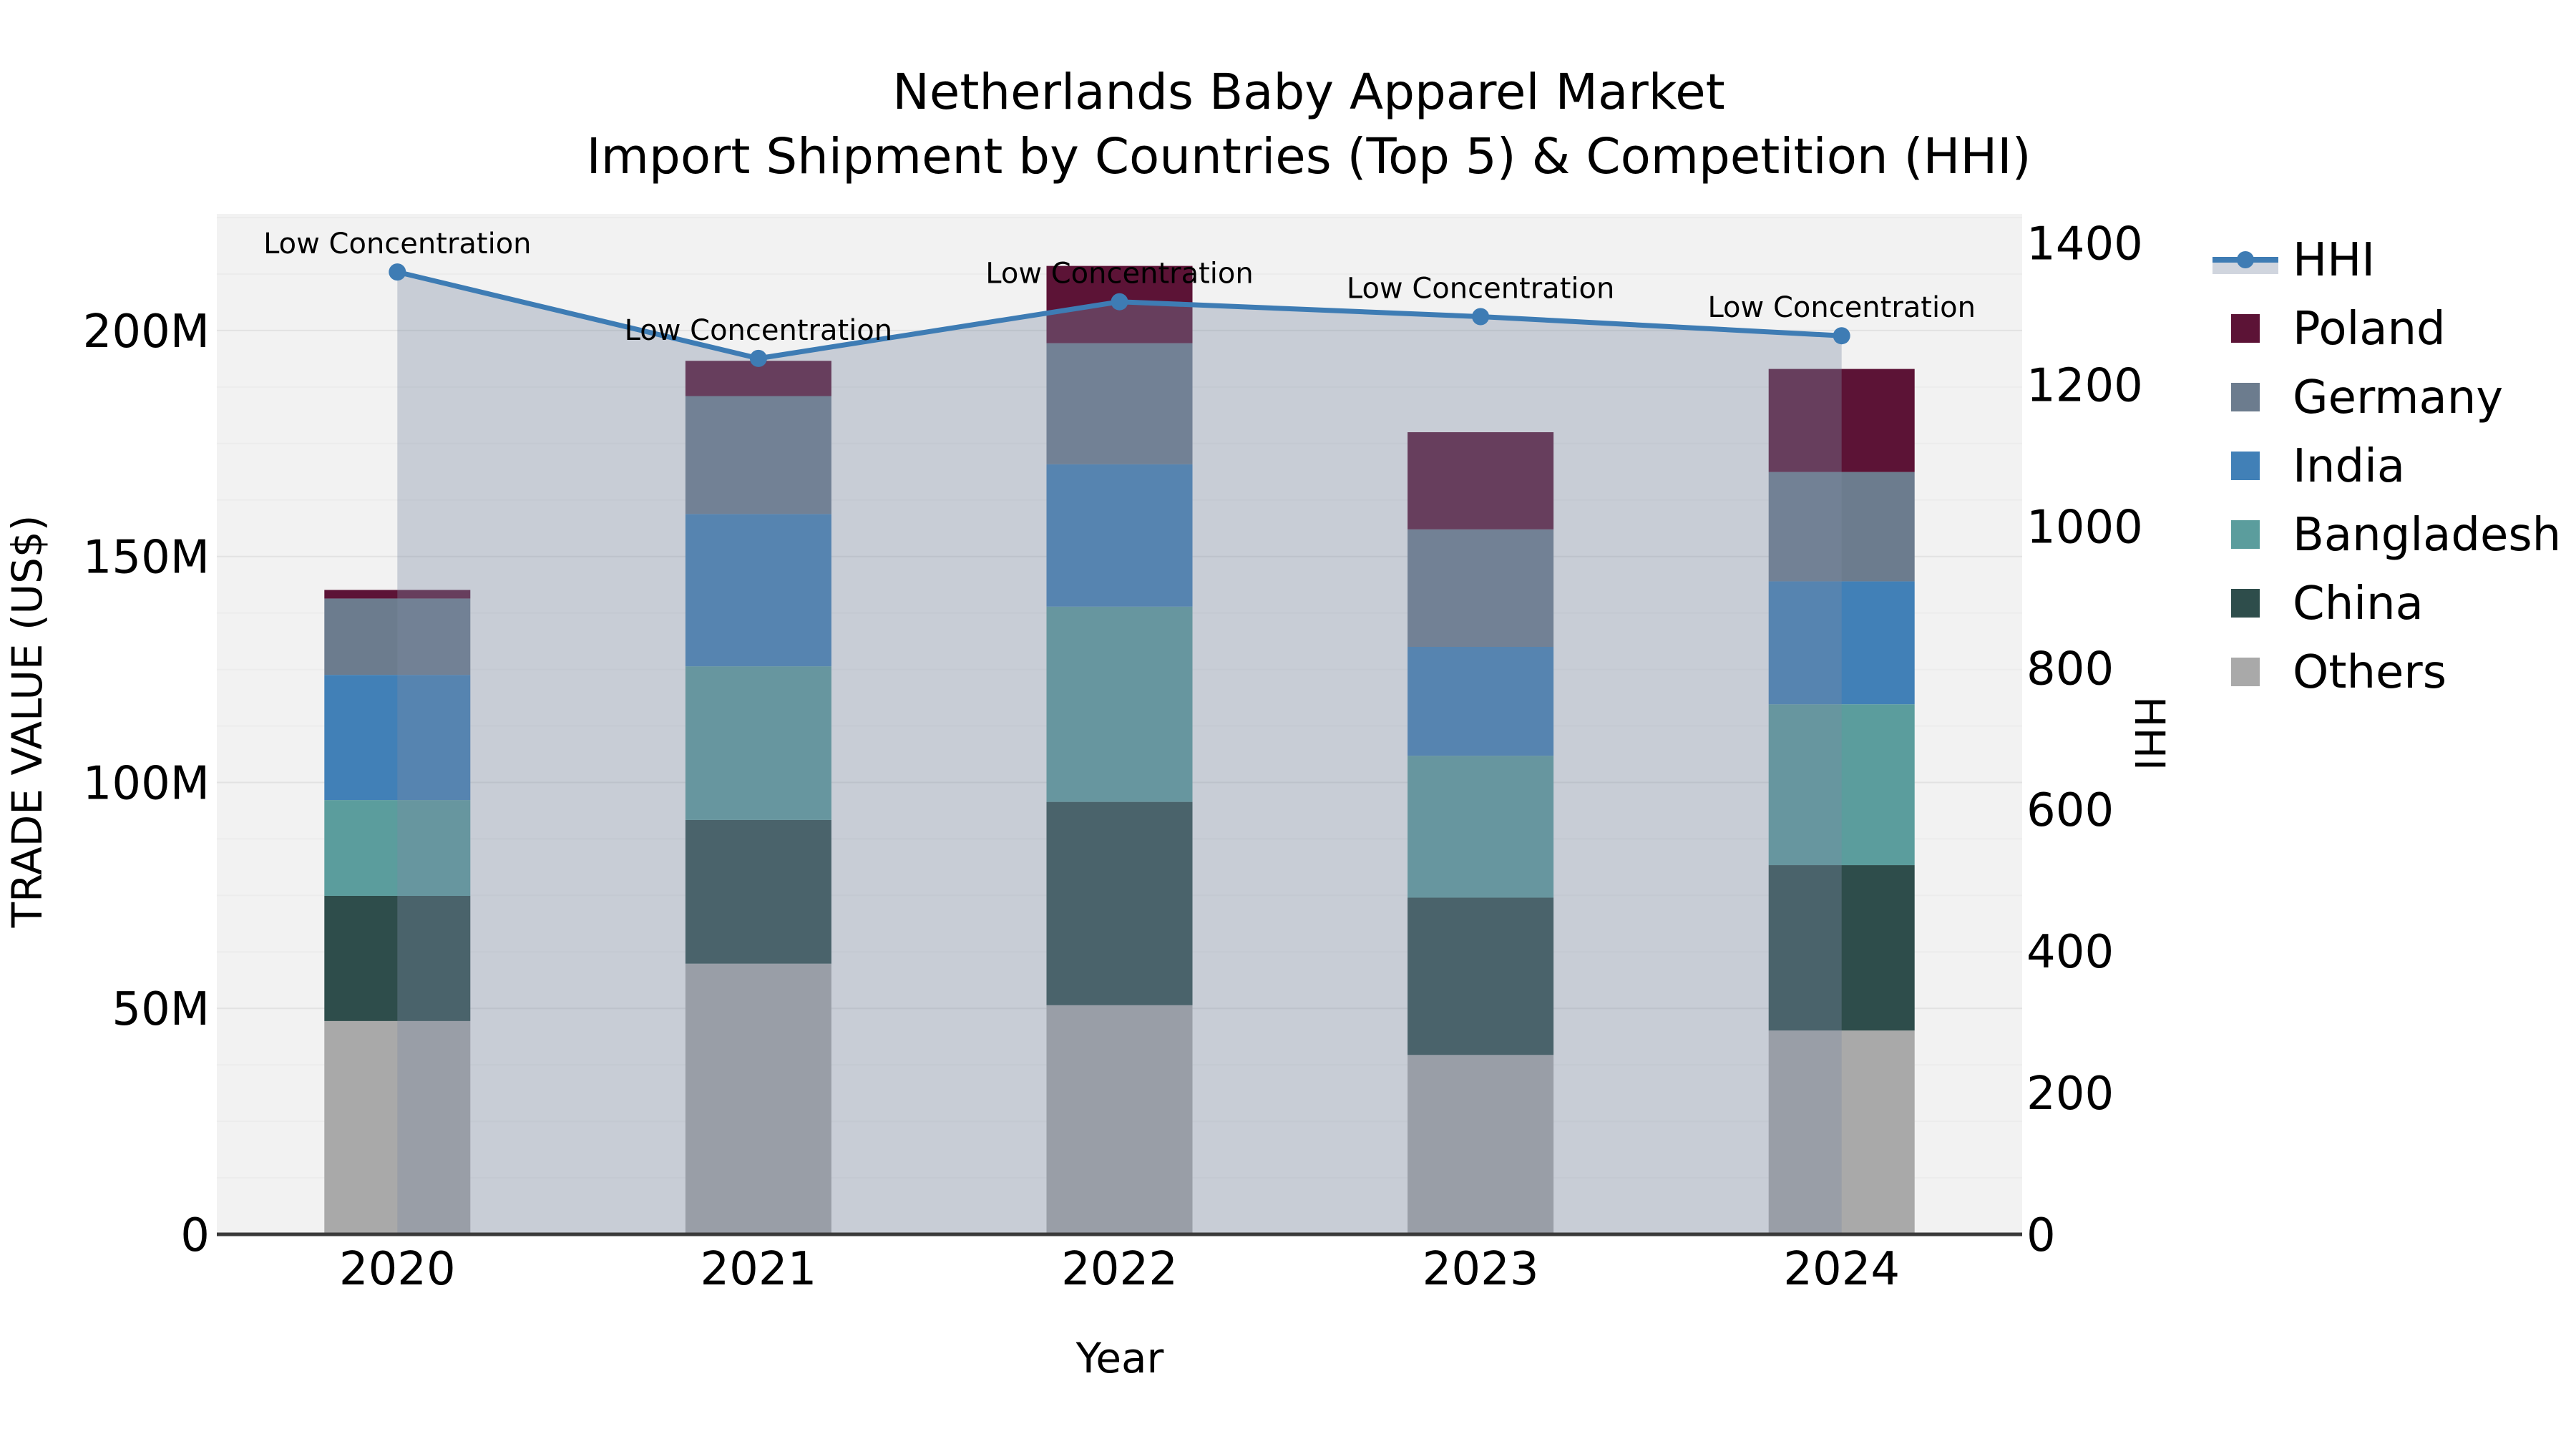  I want to click on bar-segment-germany-2024, so click(1841, 527).